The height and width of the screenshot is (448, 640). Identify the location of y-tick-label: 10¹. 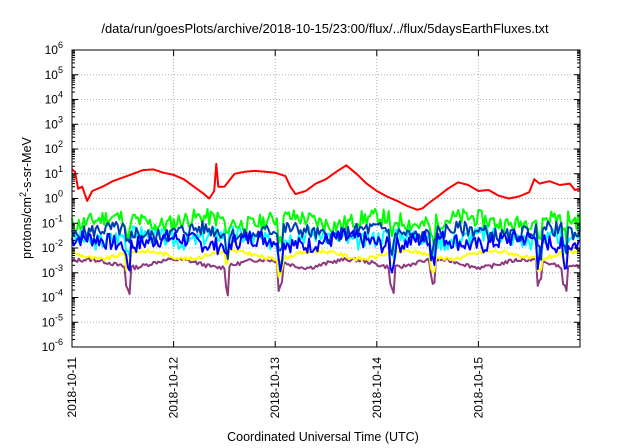
(54, 172).